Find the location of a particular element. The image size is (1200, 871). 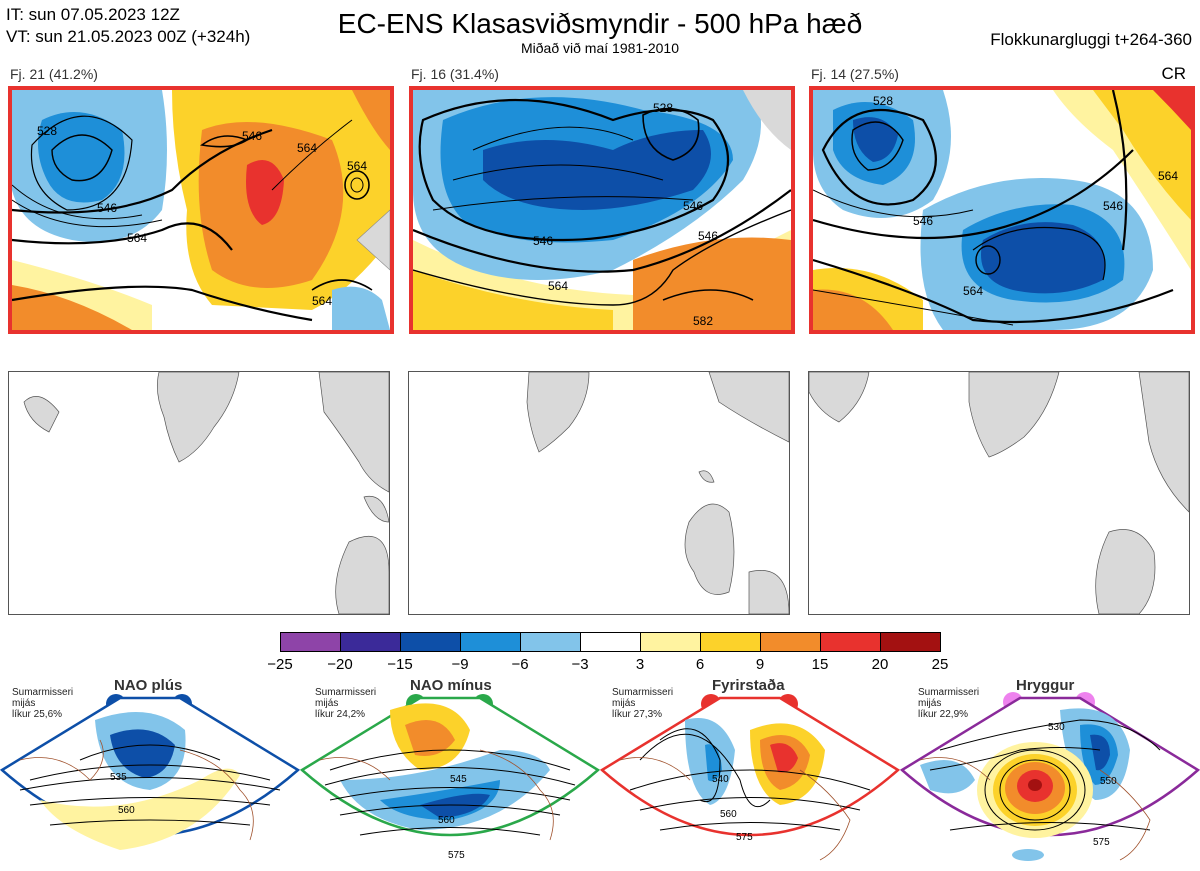

classification-window: Flokkunargluggi t+264-360 is located at coordinates (1091, 39).